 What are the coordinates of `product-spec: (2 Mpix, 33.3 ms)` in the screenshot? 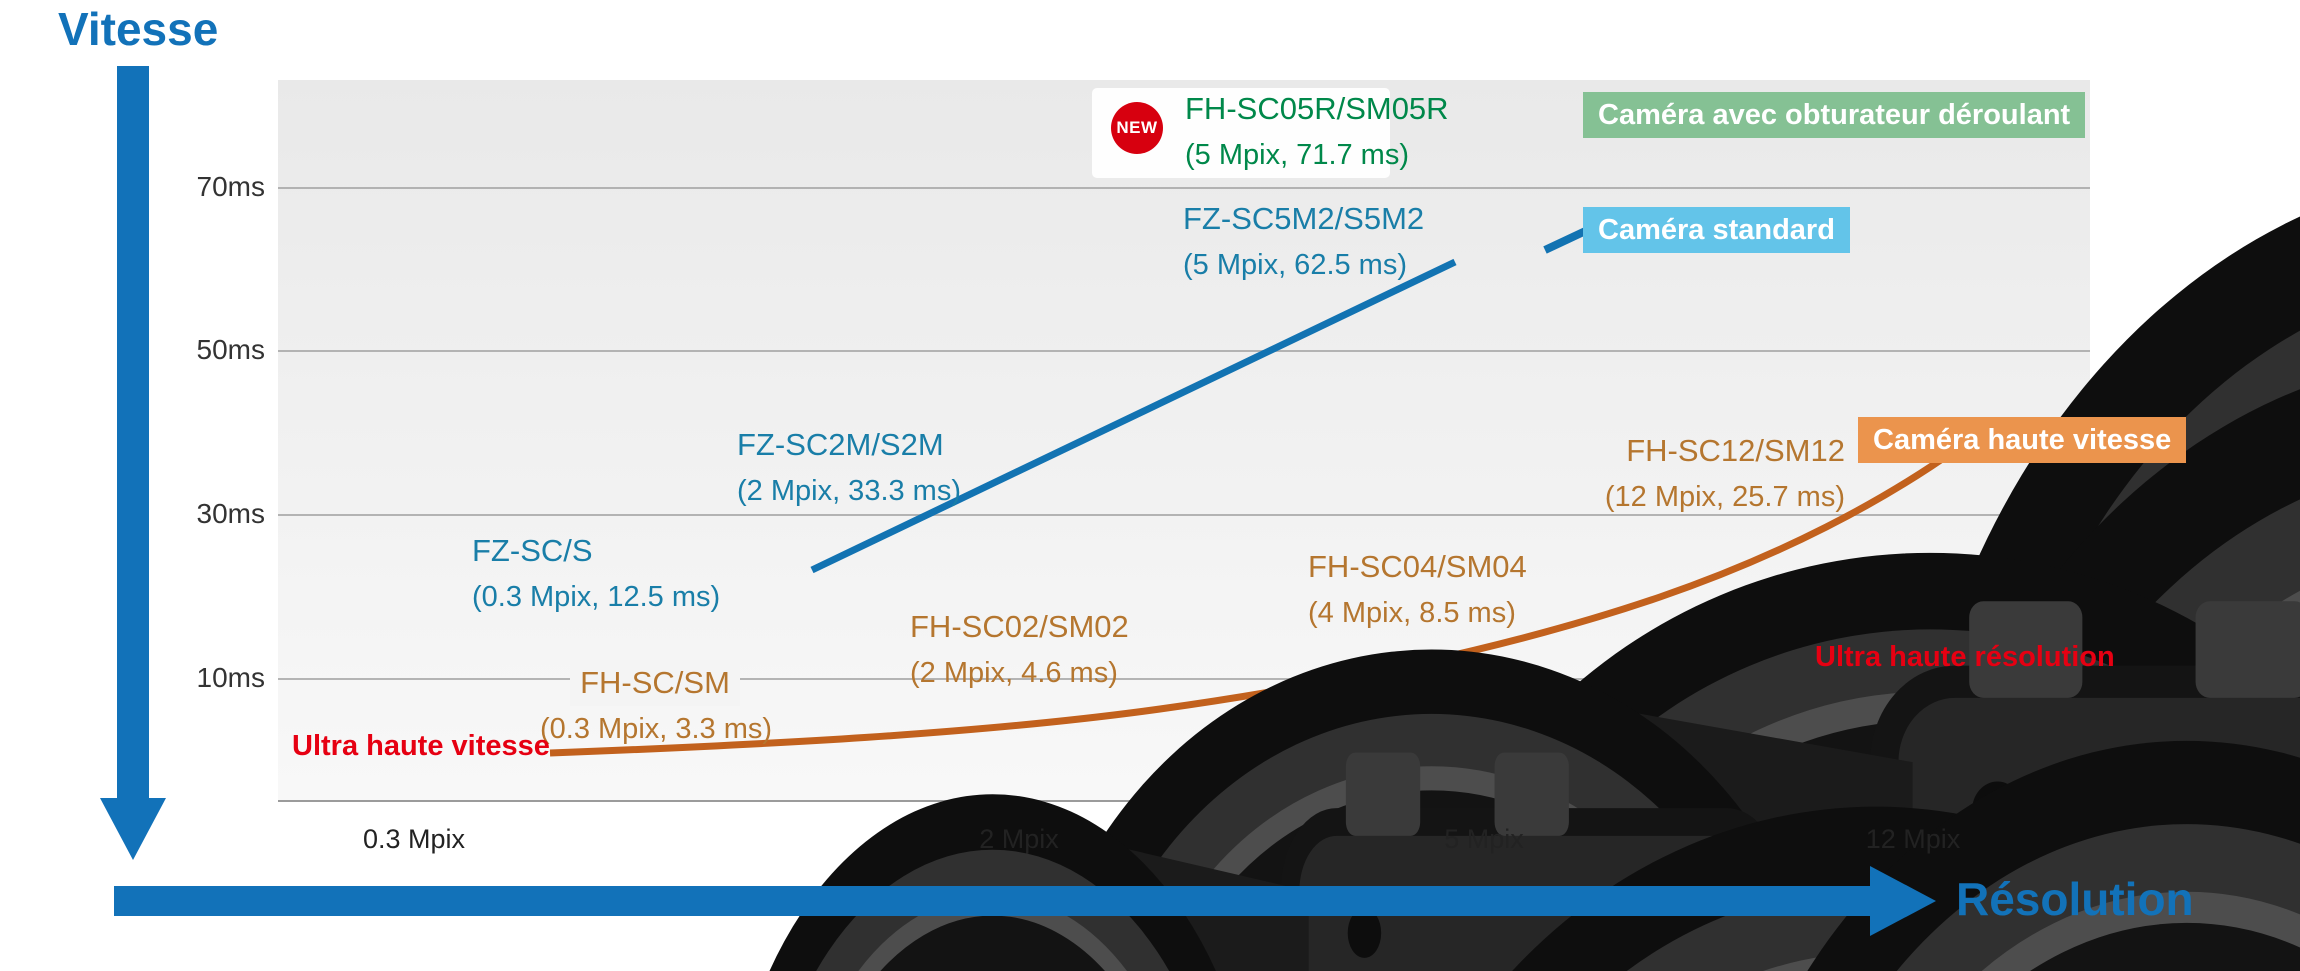 It's located at (849, 491).